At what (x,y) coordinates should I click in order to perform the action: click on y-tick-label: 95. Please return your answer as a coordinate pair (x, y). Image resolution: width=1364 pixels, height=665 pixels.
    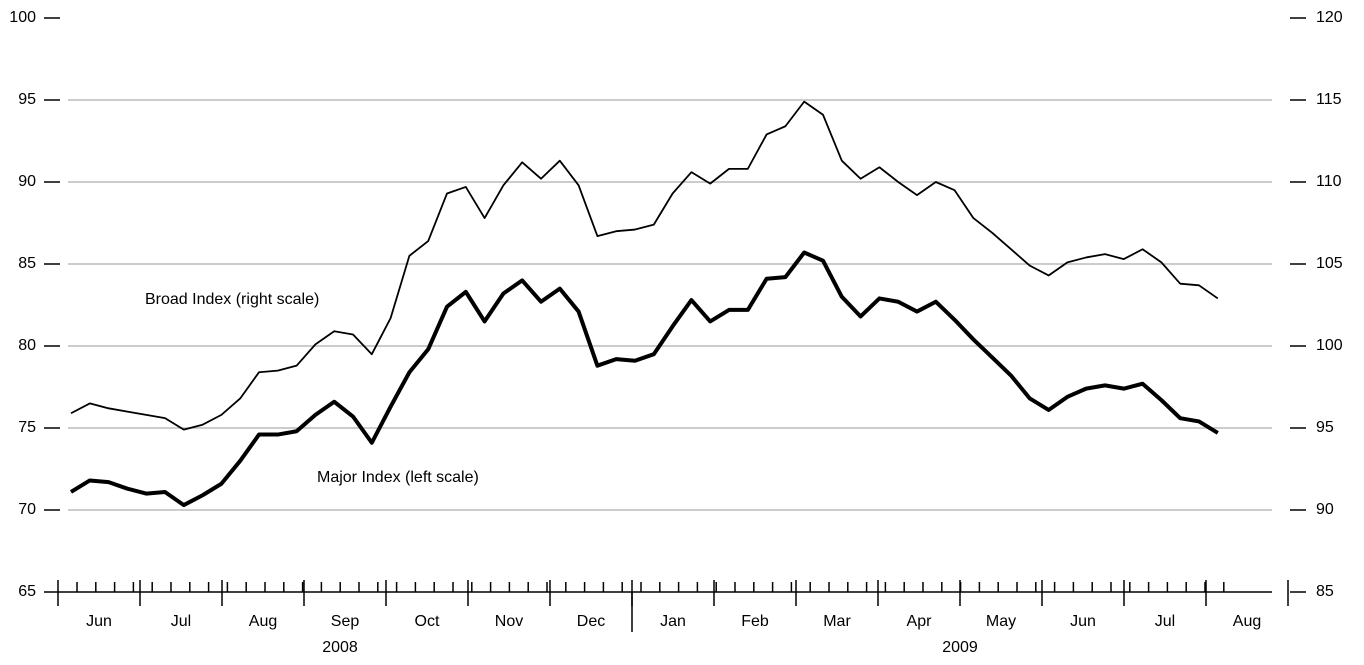
    Looking at the image, I should click on (27, 99).